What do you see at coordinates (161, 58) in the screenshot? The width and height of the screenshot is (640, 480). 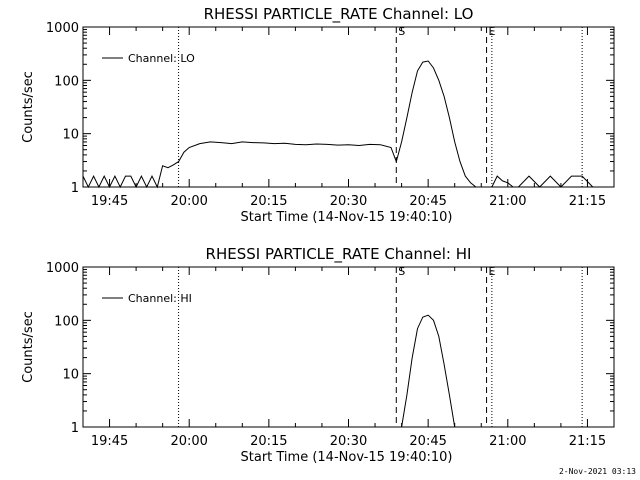 I see `legend-label: Channel: LO` at bounding box center [161, 58].